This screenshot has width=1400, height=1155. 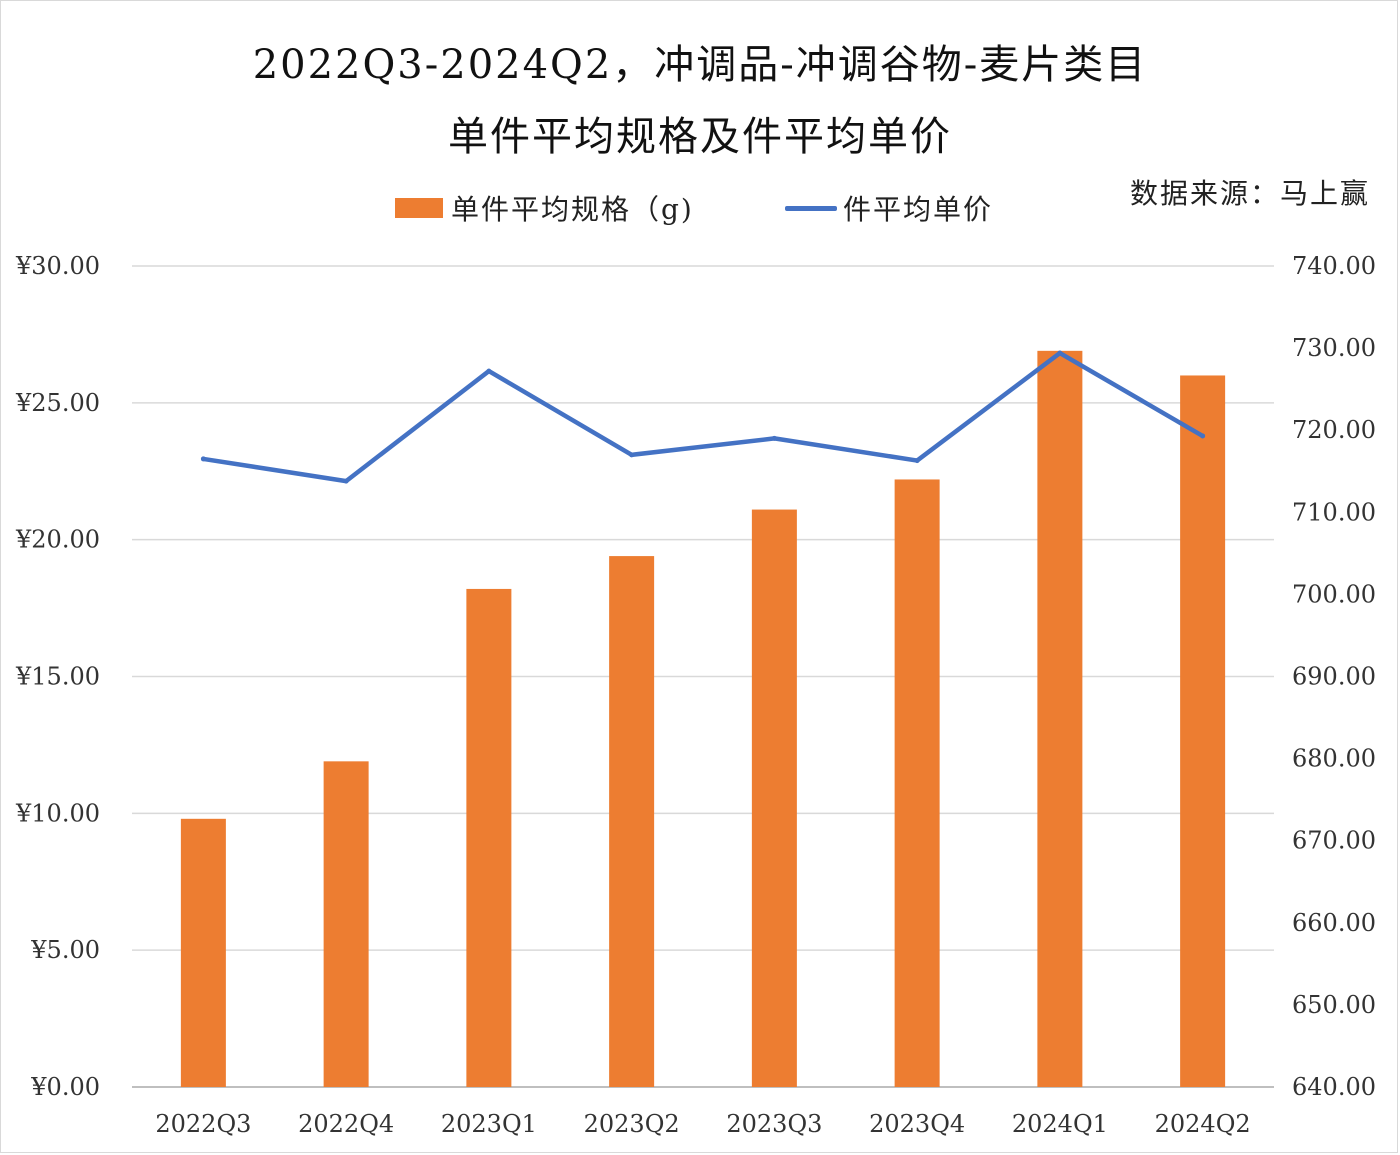 I want to click on x-axis-tick-label: 2023Q4, so click(x=917, y=1124).